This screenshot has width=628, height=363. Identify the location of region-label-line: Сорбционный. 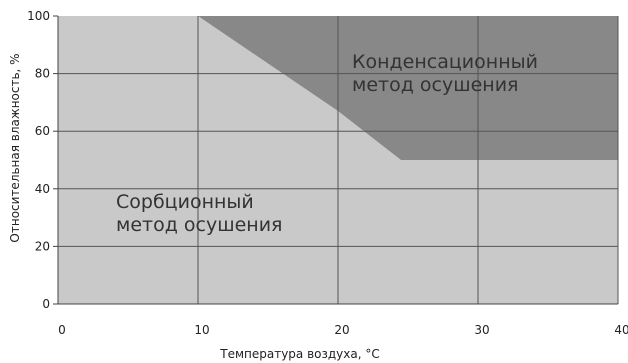
(185, 202).